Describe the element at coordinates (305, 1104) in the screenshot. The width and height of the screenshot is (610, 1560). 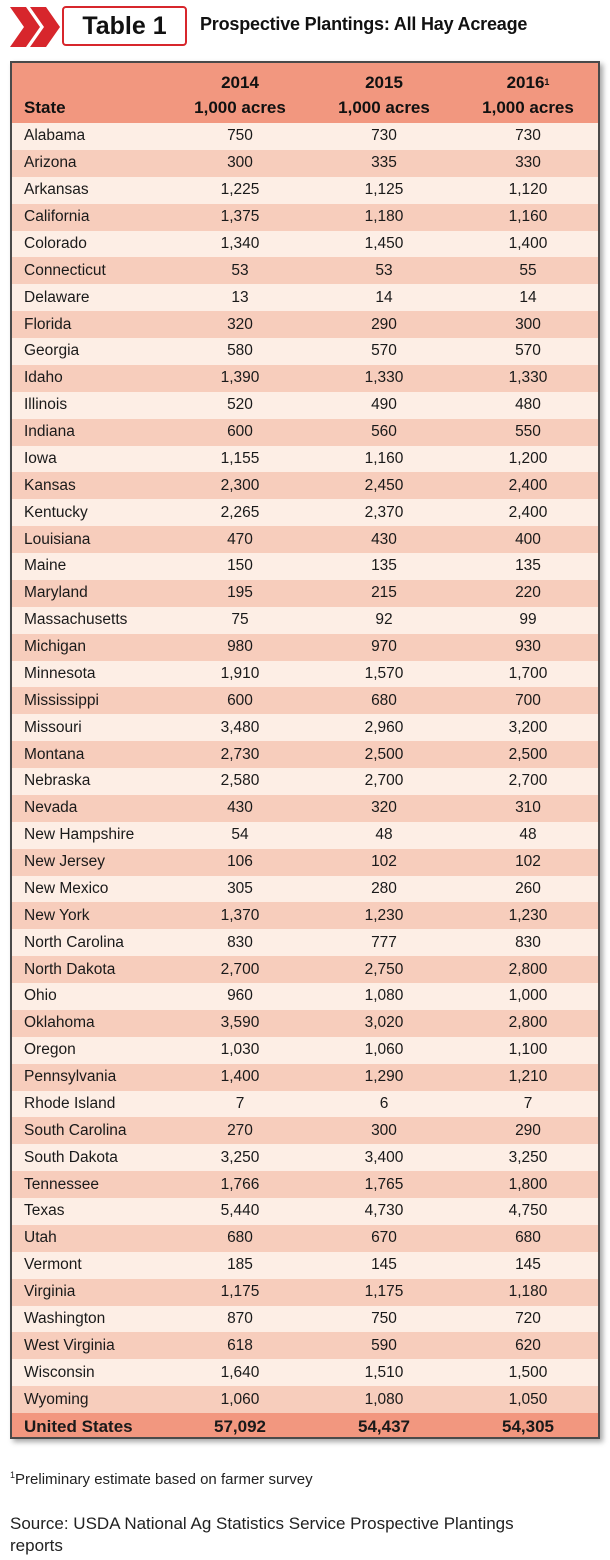
I see `table-row: Rhode Island 7 6 7` at that location.